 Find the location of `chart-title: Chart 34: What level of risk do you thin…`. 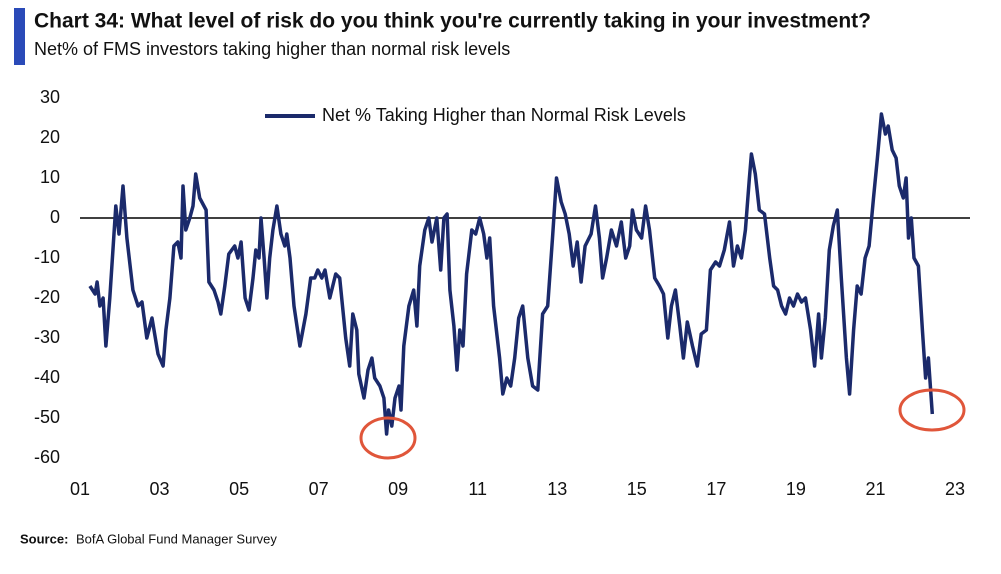

chart-title: Chart 34: What level of risk do you thin… is located at coordinates (452, 21).